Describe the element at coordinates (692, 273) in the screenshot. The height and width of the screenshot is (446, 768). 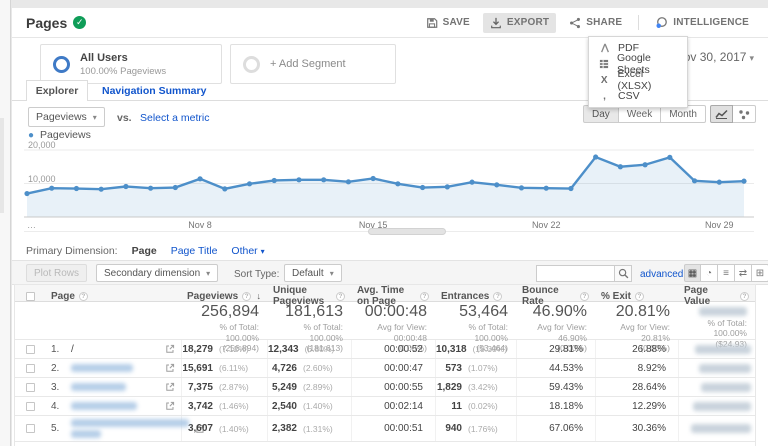
I see `view-table-button: ▦` at that location.